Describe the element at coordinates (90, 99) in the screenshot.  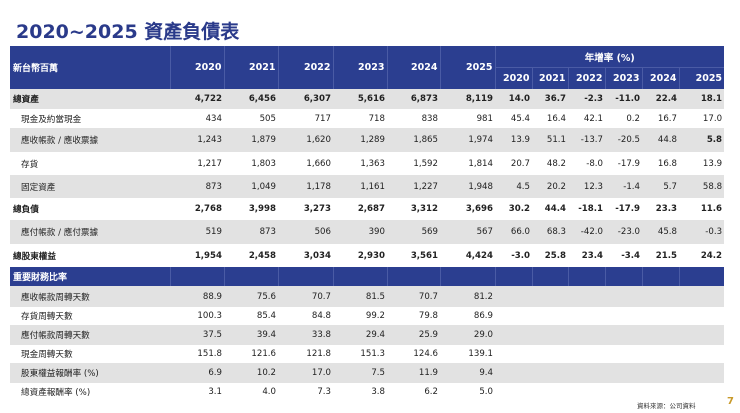
I see `row-label: 總資產` at that location.